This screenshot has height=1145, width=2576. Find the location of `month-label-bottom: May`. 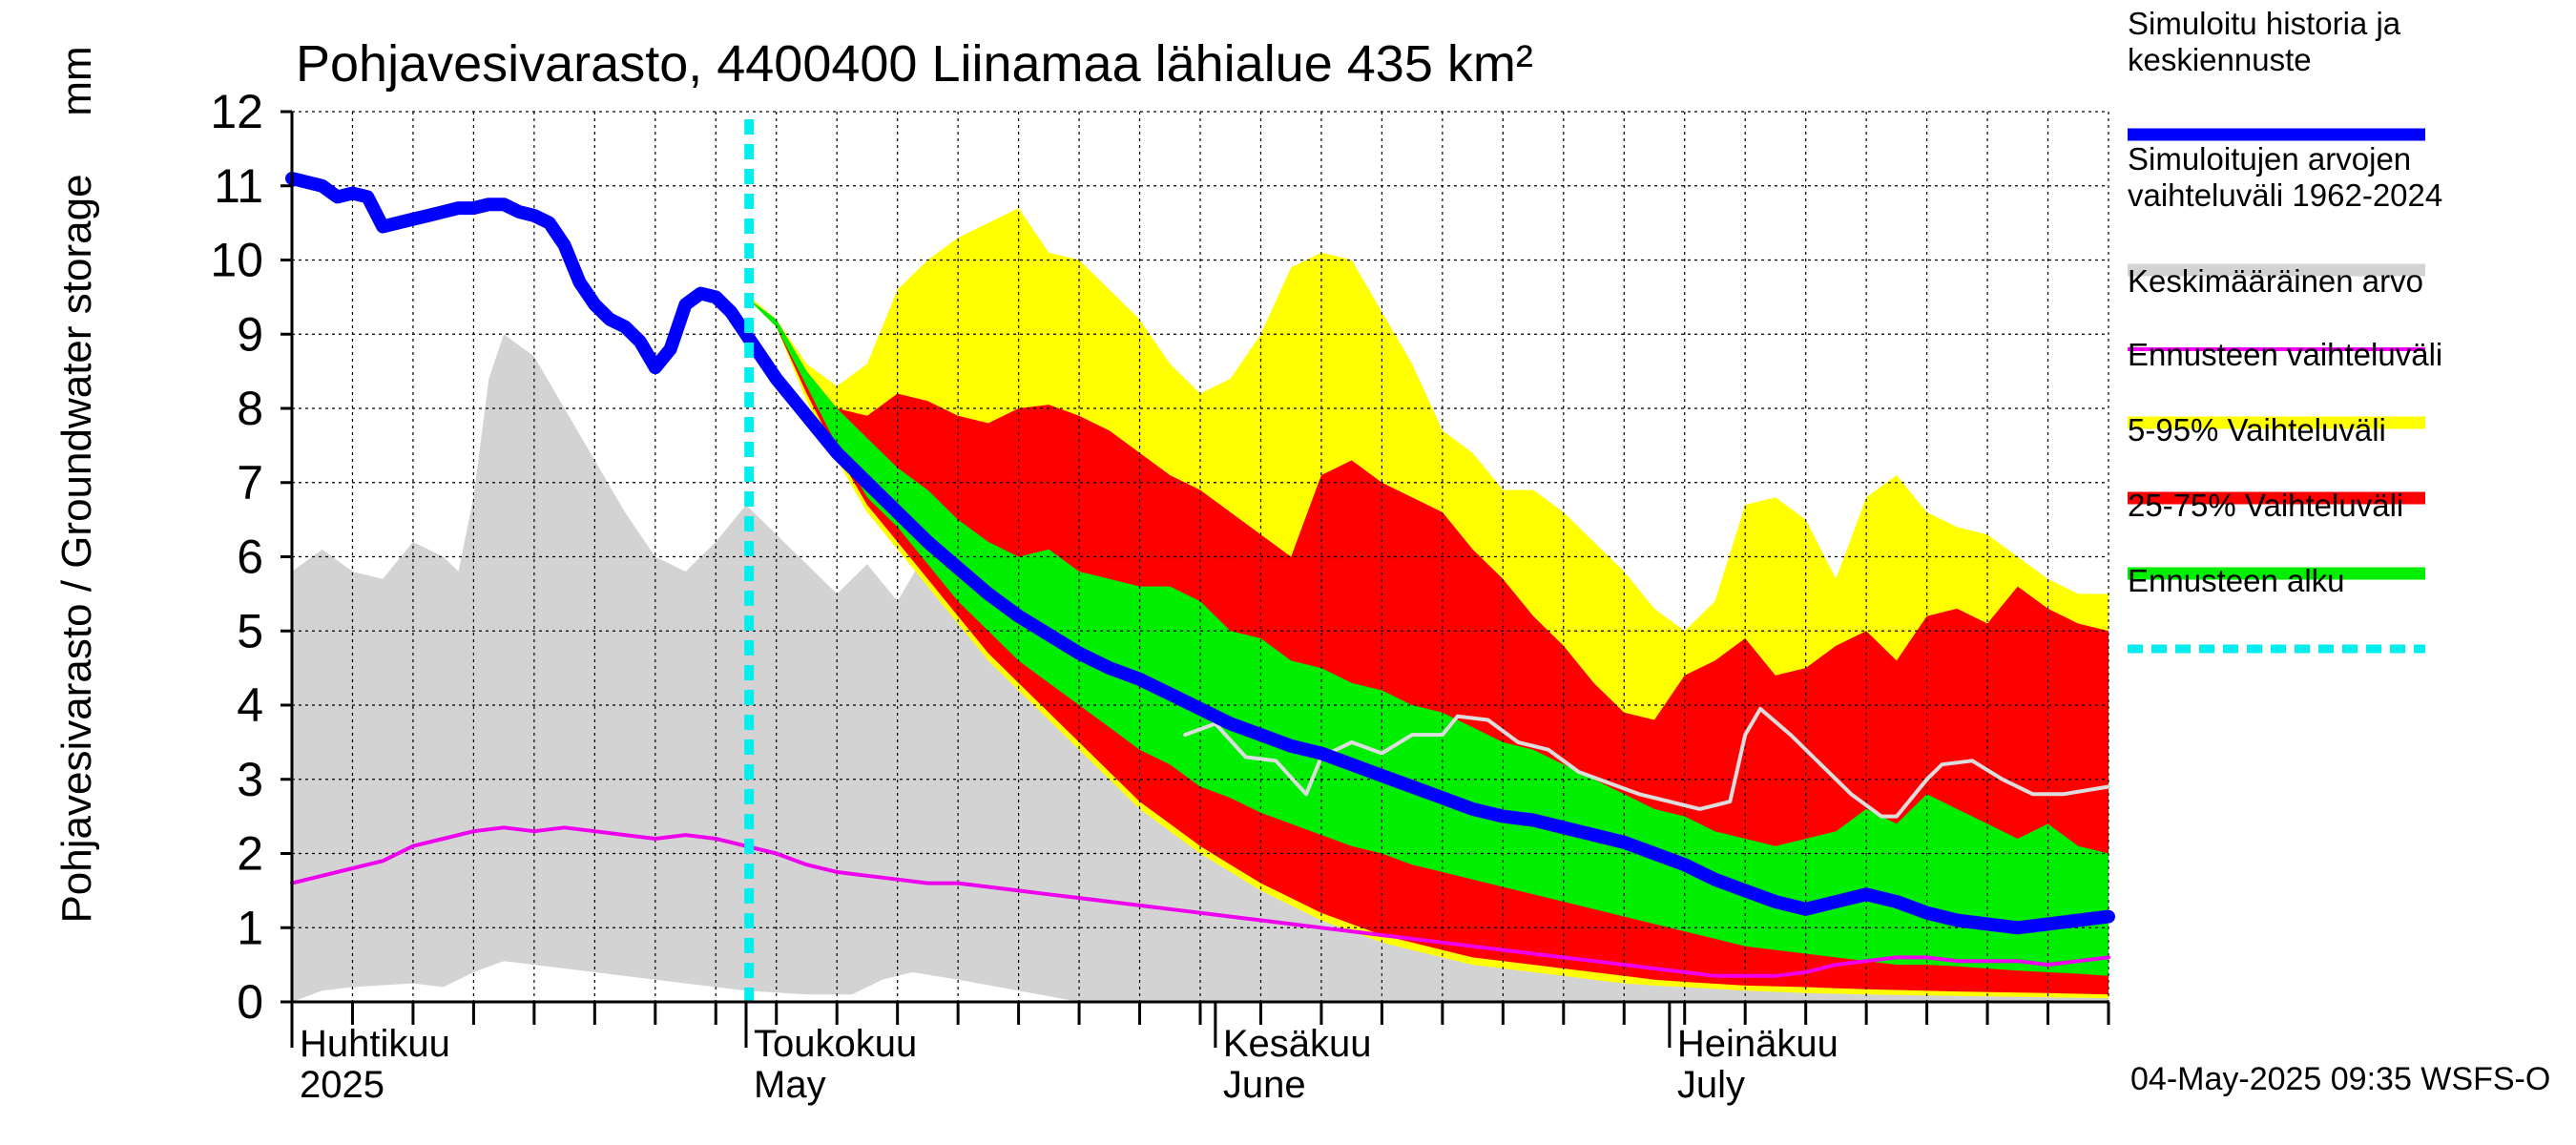

month-label-bottom: May is located at coordinates (790, 1085).